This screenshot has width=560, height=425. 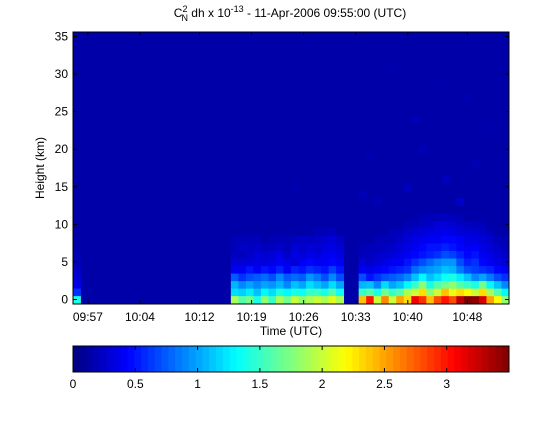 I want to click on y-tick-label: 15, so click(x=62, y=187).